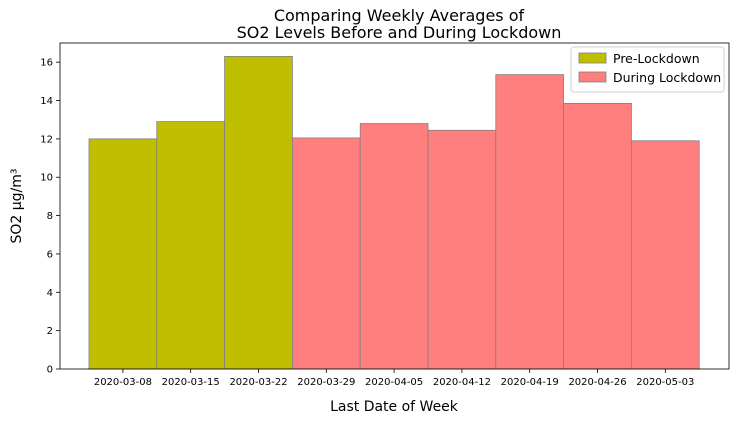 The width and height of the screenshot is (735, 425). Describe the element at coordinates (667, 77) in the screenshot. I see `legend-label-during-lockdown: During Lockdown` at that location.